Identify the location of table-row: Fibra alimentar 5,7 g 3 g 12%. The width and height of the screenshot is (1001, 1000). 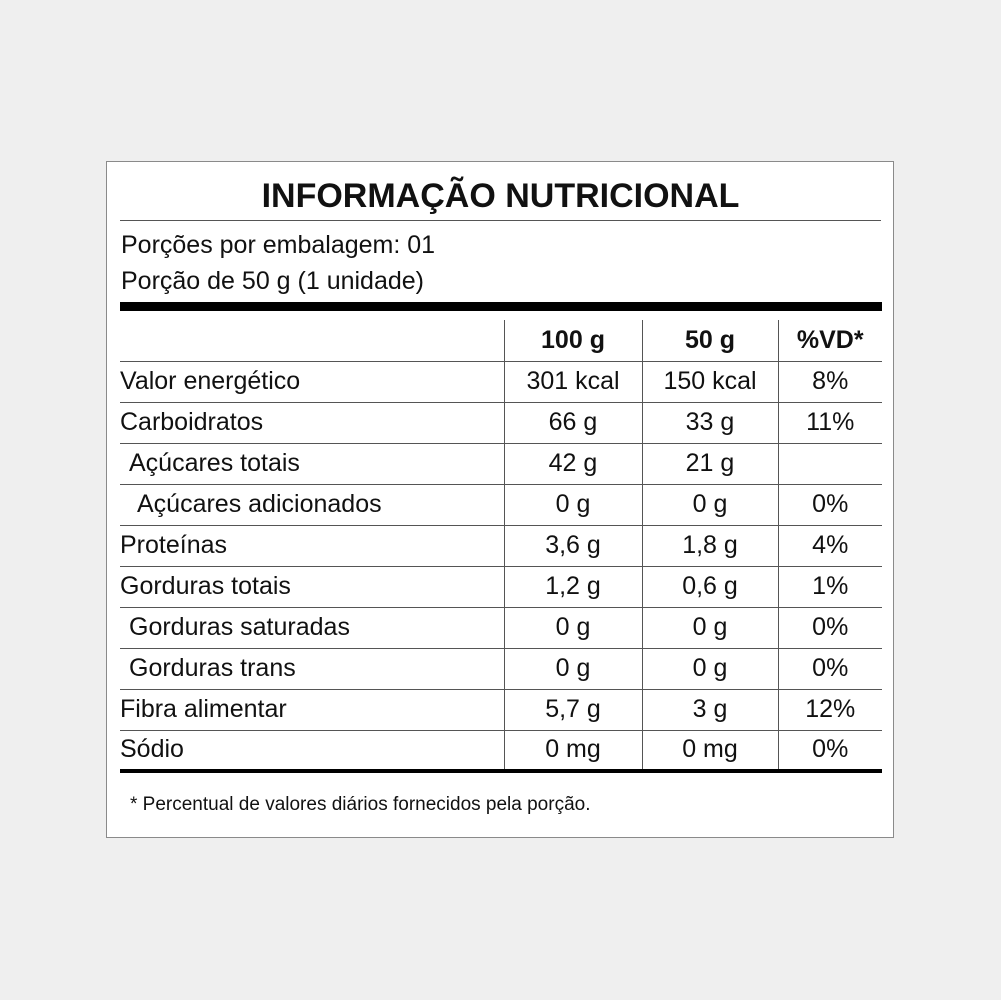
(501, 710).